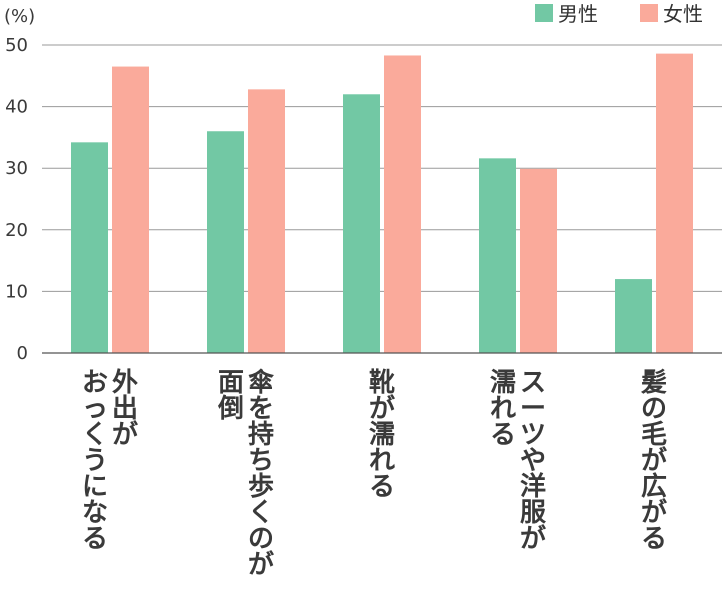  Describe the element at coordinates (653, 461) in the screenshot. I see `x-category-label: 髪の毛が広がる` at that location.